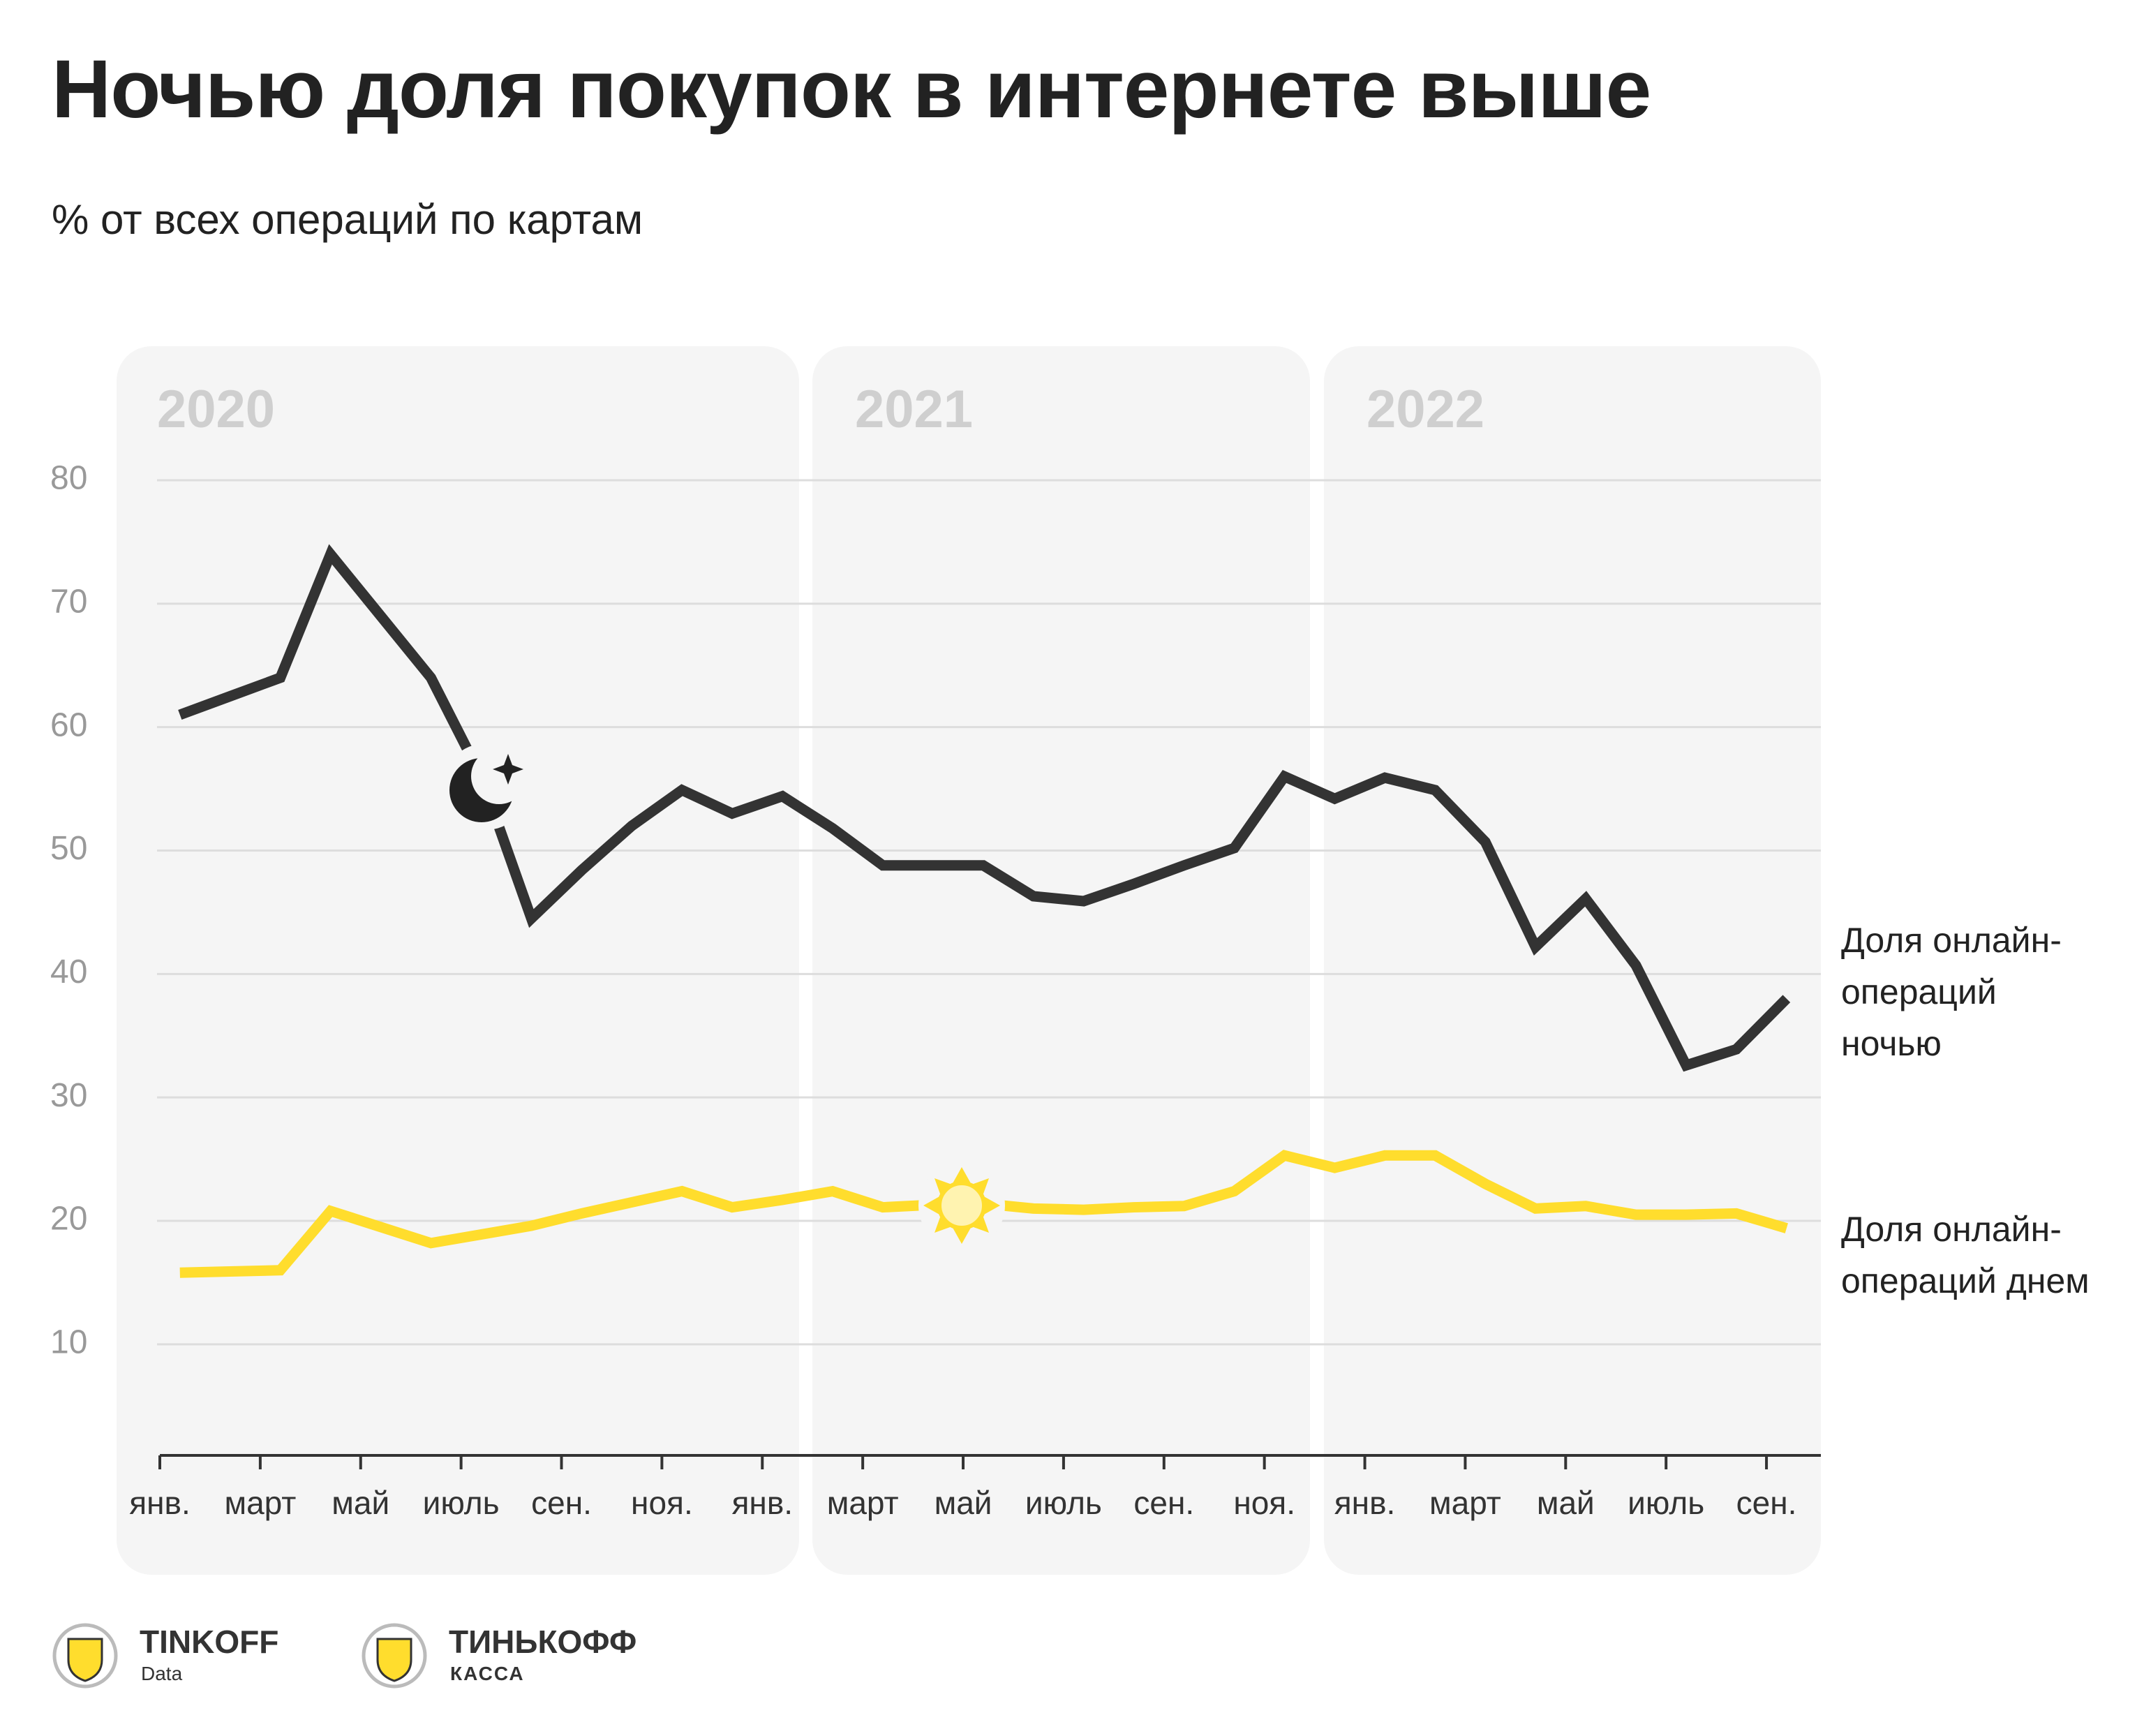 This screenshot has height=1736, width=2144. What do you see at coordinates (209, 1642) in the screenshot?
I see `brand: TINKOFF` at bounding box center [209, 1642].